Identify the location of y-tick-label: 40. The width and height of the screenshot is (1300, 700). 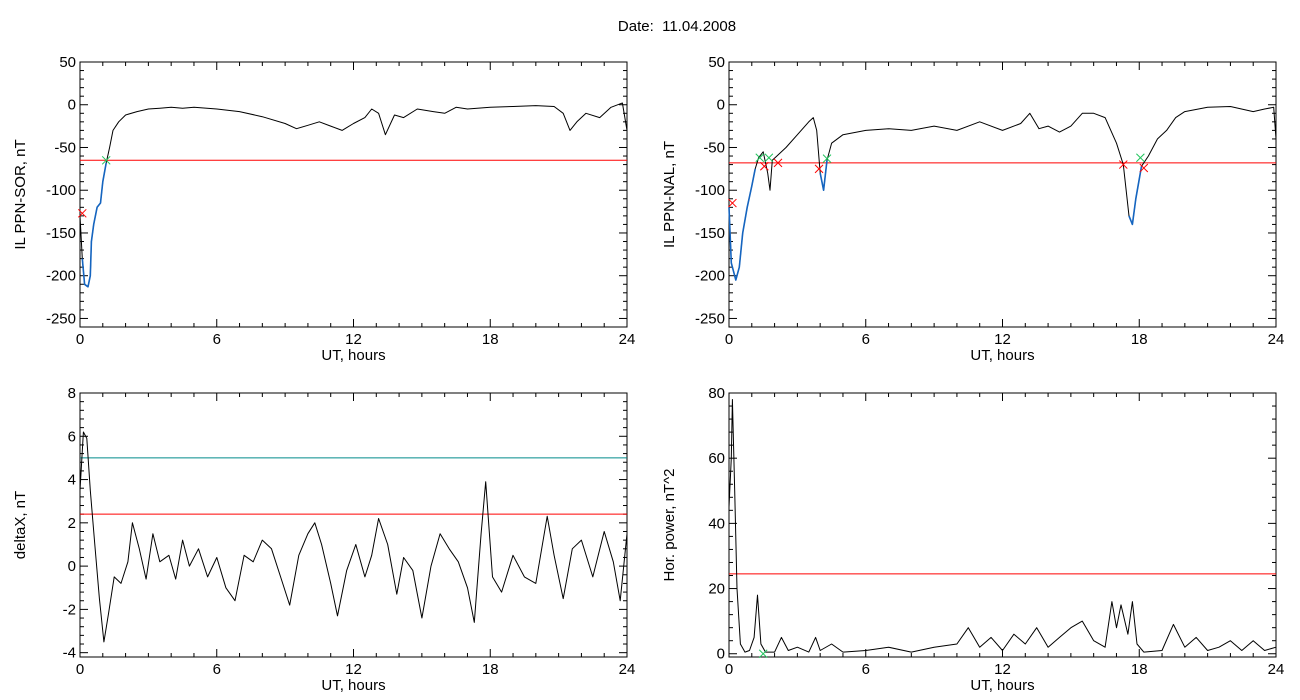
(716, 523).